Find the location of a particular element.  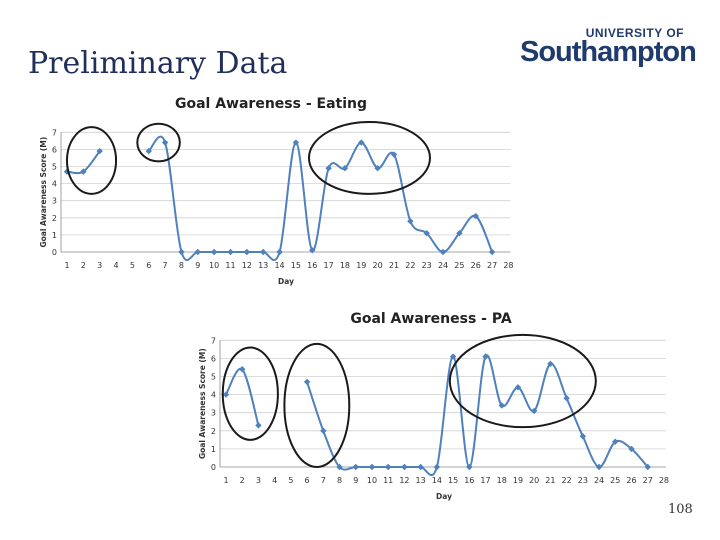

x-tick-label: 14 is located at coordinates (437, 480).